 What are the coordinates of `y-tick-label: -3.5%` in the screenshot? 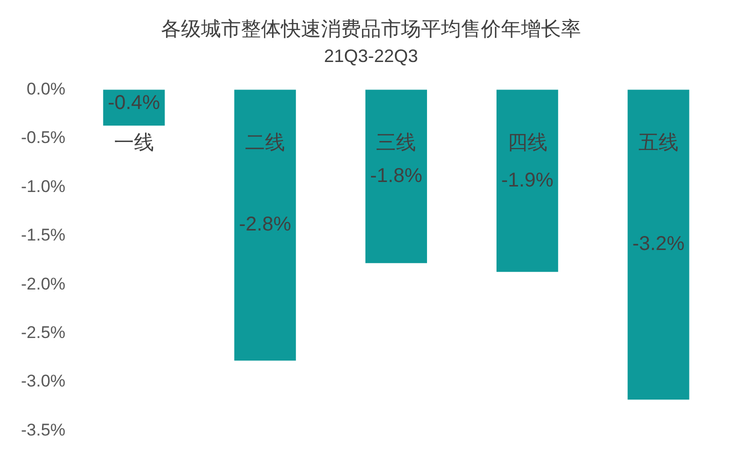 It's located at (43, 430).